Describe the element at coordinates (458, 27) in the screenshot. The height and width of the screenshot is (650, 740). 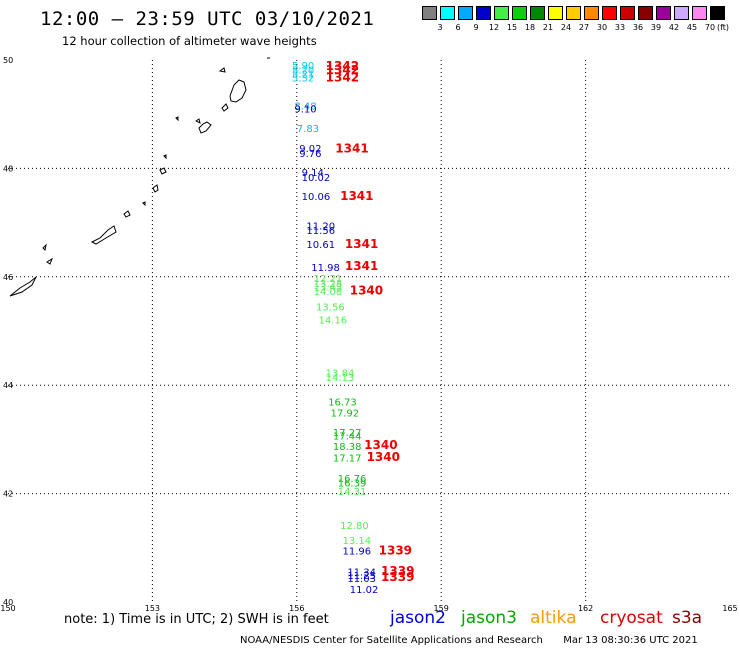
I see `scale-label: 6` at that location.